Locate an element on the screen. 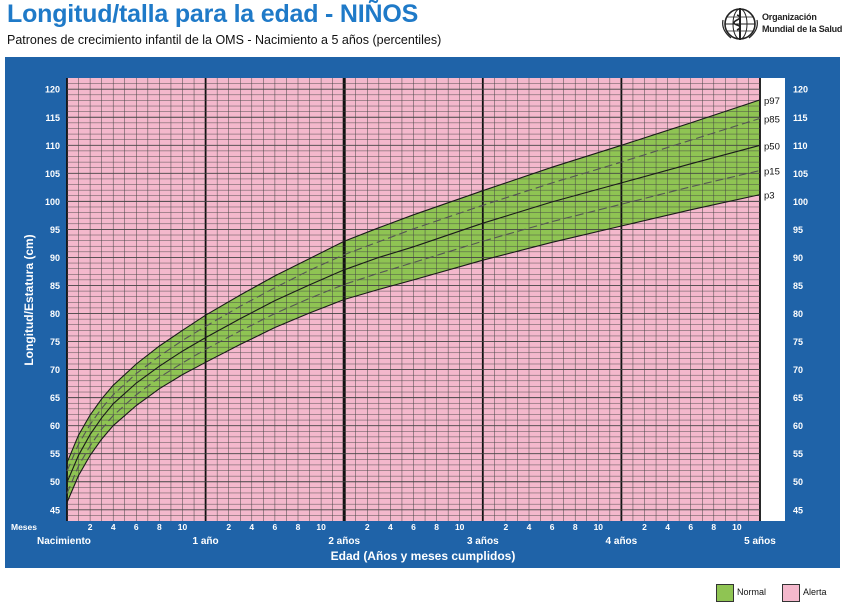  y-tick-label-right: 70 is located at coordinates (798, 370).